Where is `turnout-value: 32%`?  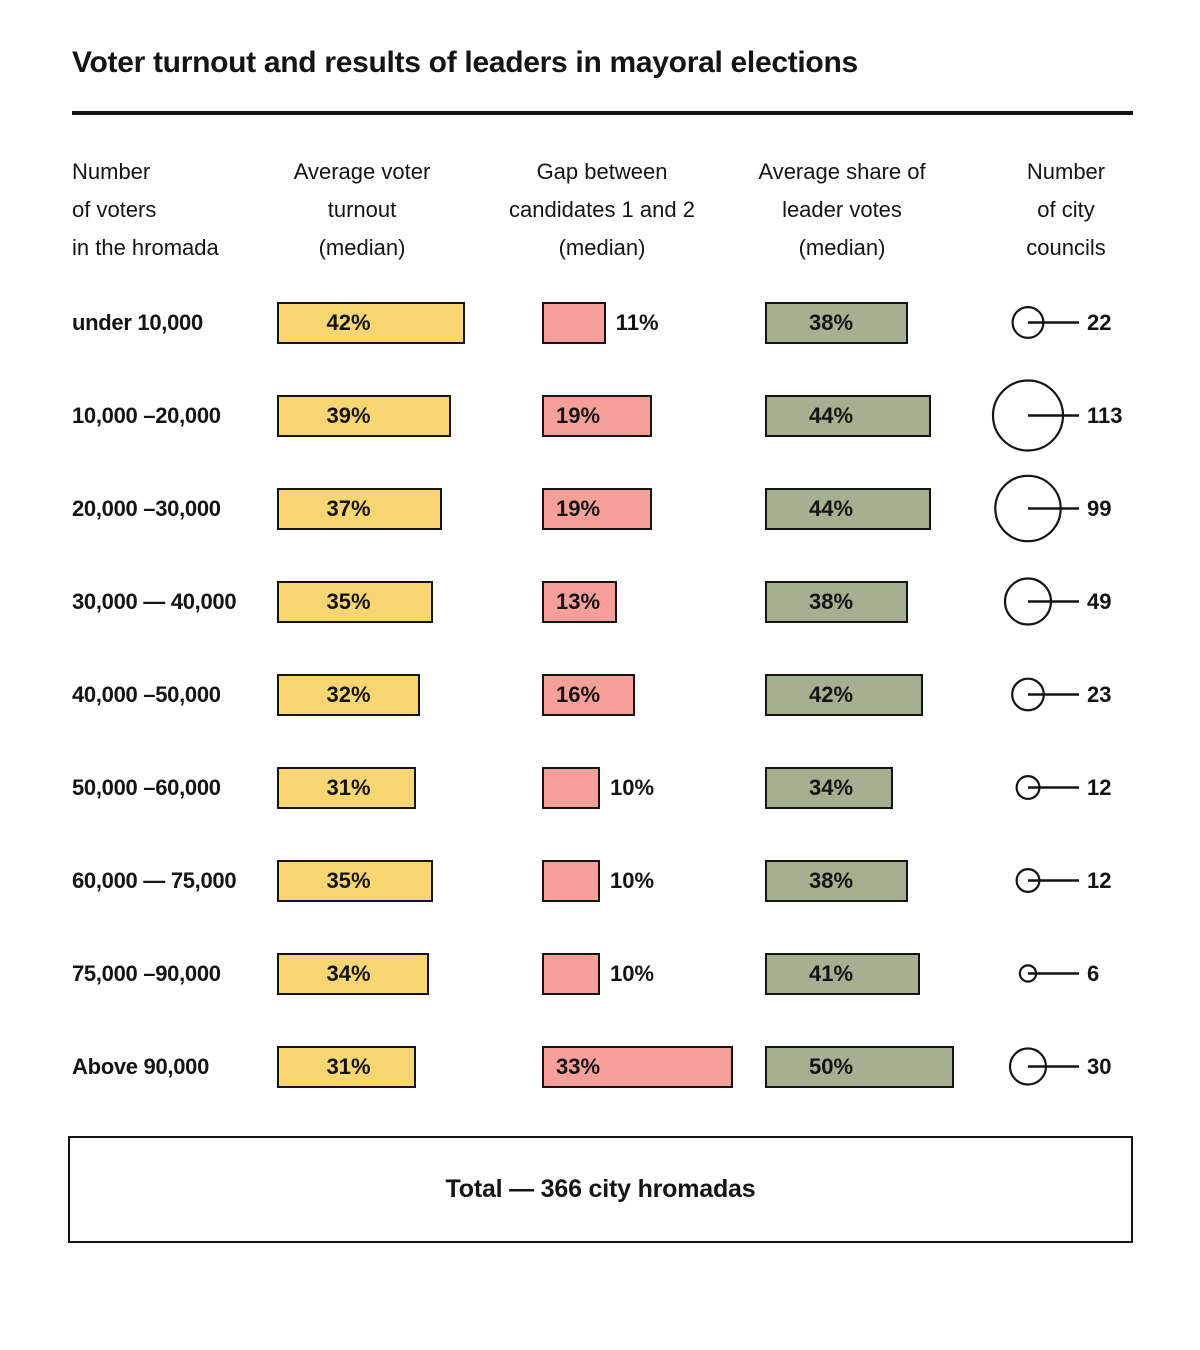
turnout-value: 32% is located at coordinates (348, 694).